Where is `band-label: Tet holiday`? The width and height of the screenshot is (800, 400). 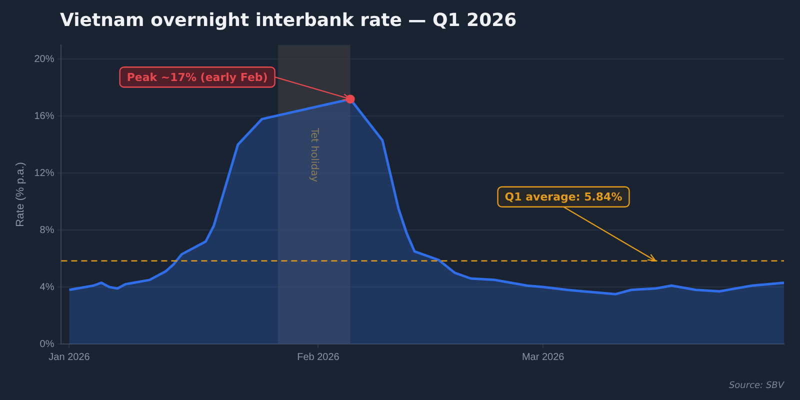 band-label: Tet holiday is located at coordinates (314, 154).